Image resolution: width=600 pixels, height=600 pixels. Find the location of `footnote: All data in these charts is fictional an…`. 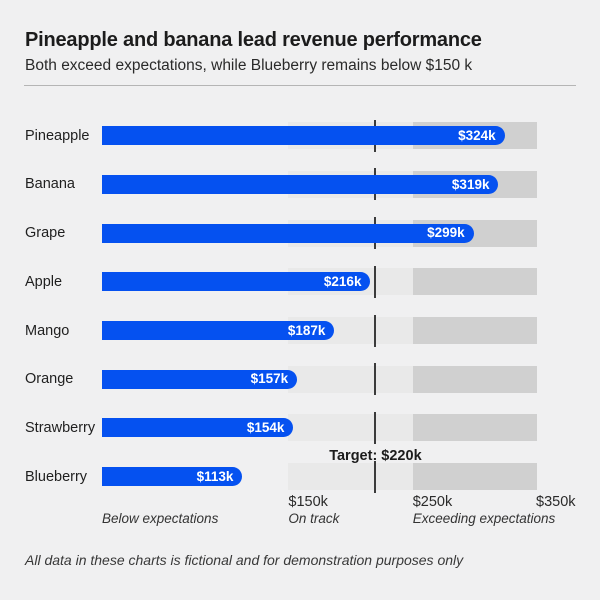

footnote: All data in these charts is fictional an… is located at coordinates (244, 560).